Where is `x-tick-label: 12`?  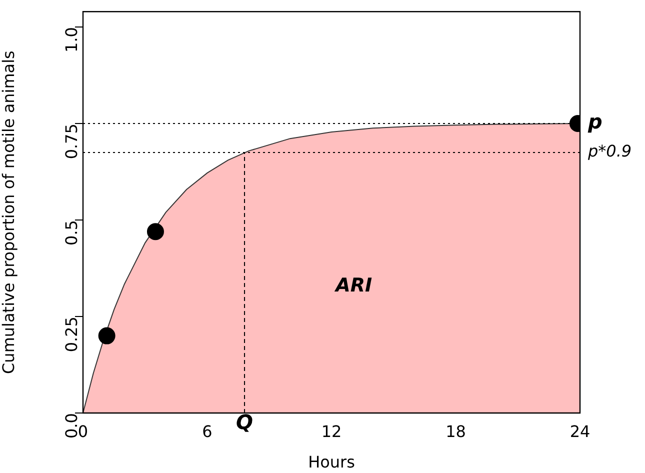 x-tick-label: 12 is located at coordinates (331, 431).